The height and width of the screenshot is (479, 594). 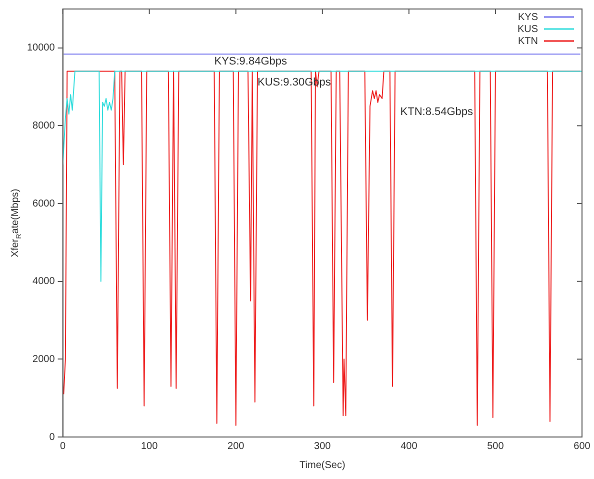 What do you see at coordinates (528, 41) in the screenshot?
I see `legend-label: KTN` at bounding box center [528, 41].